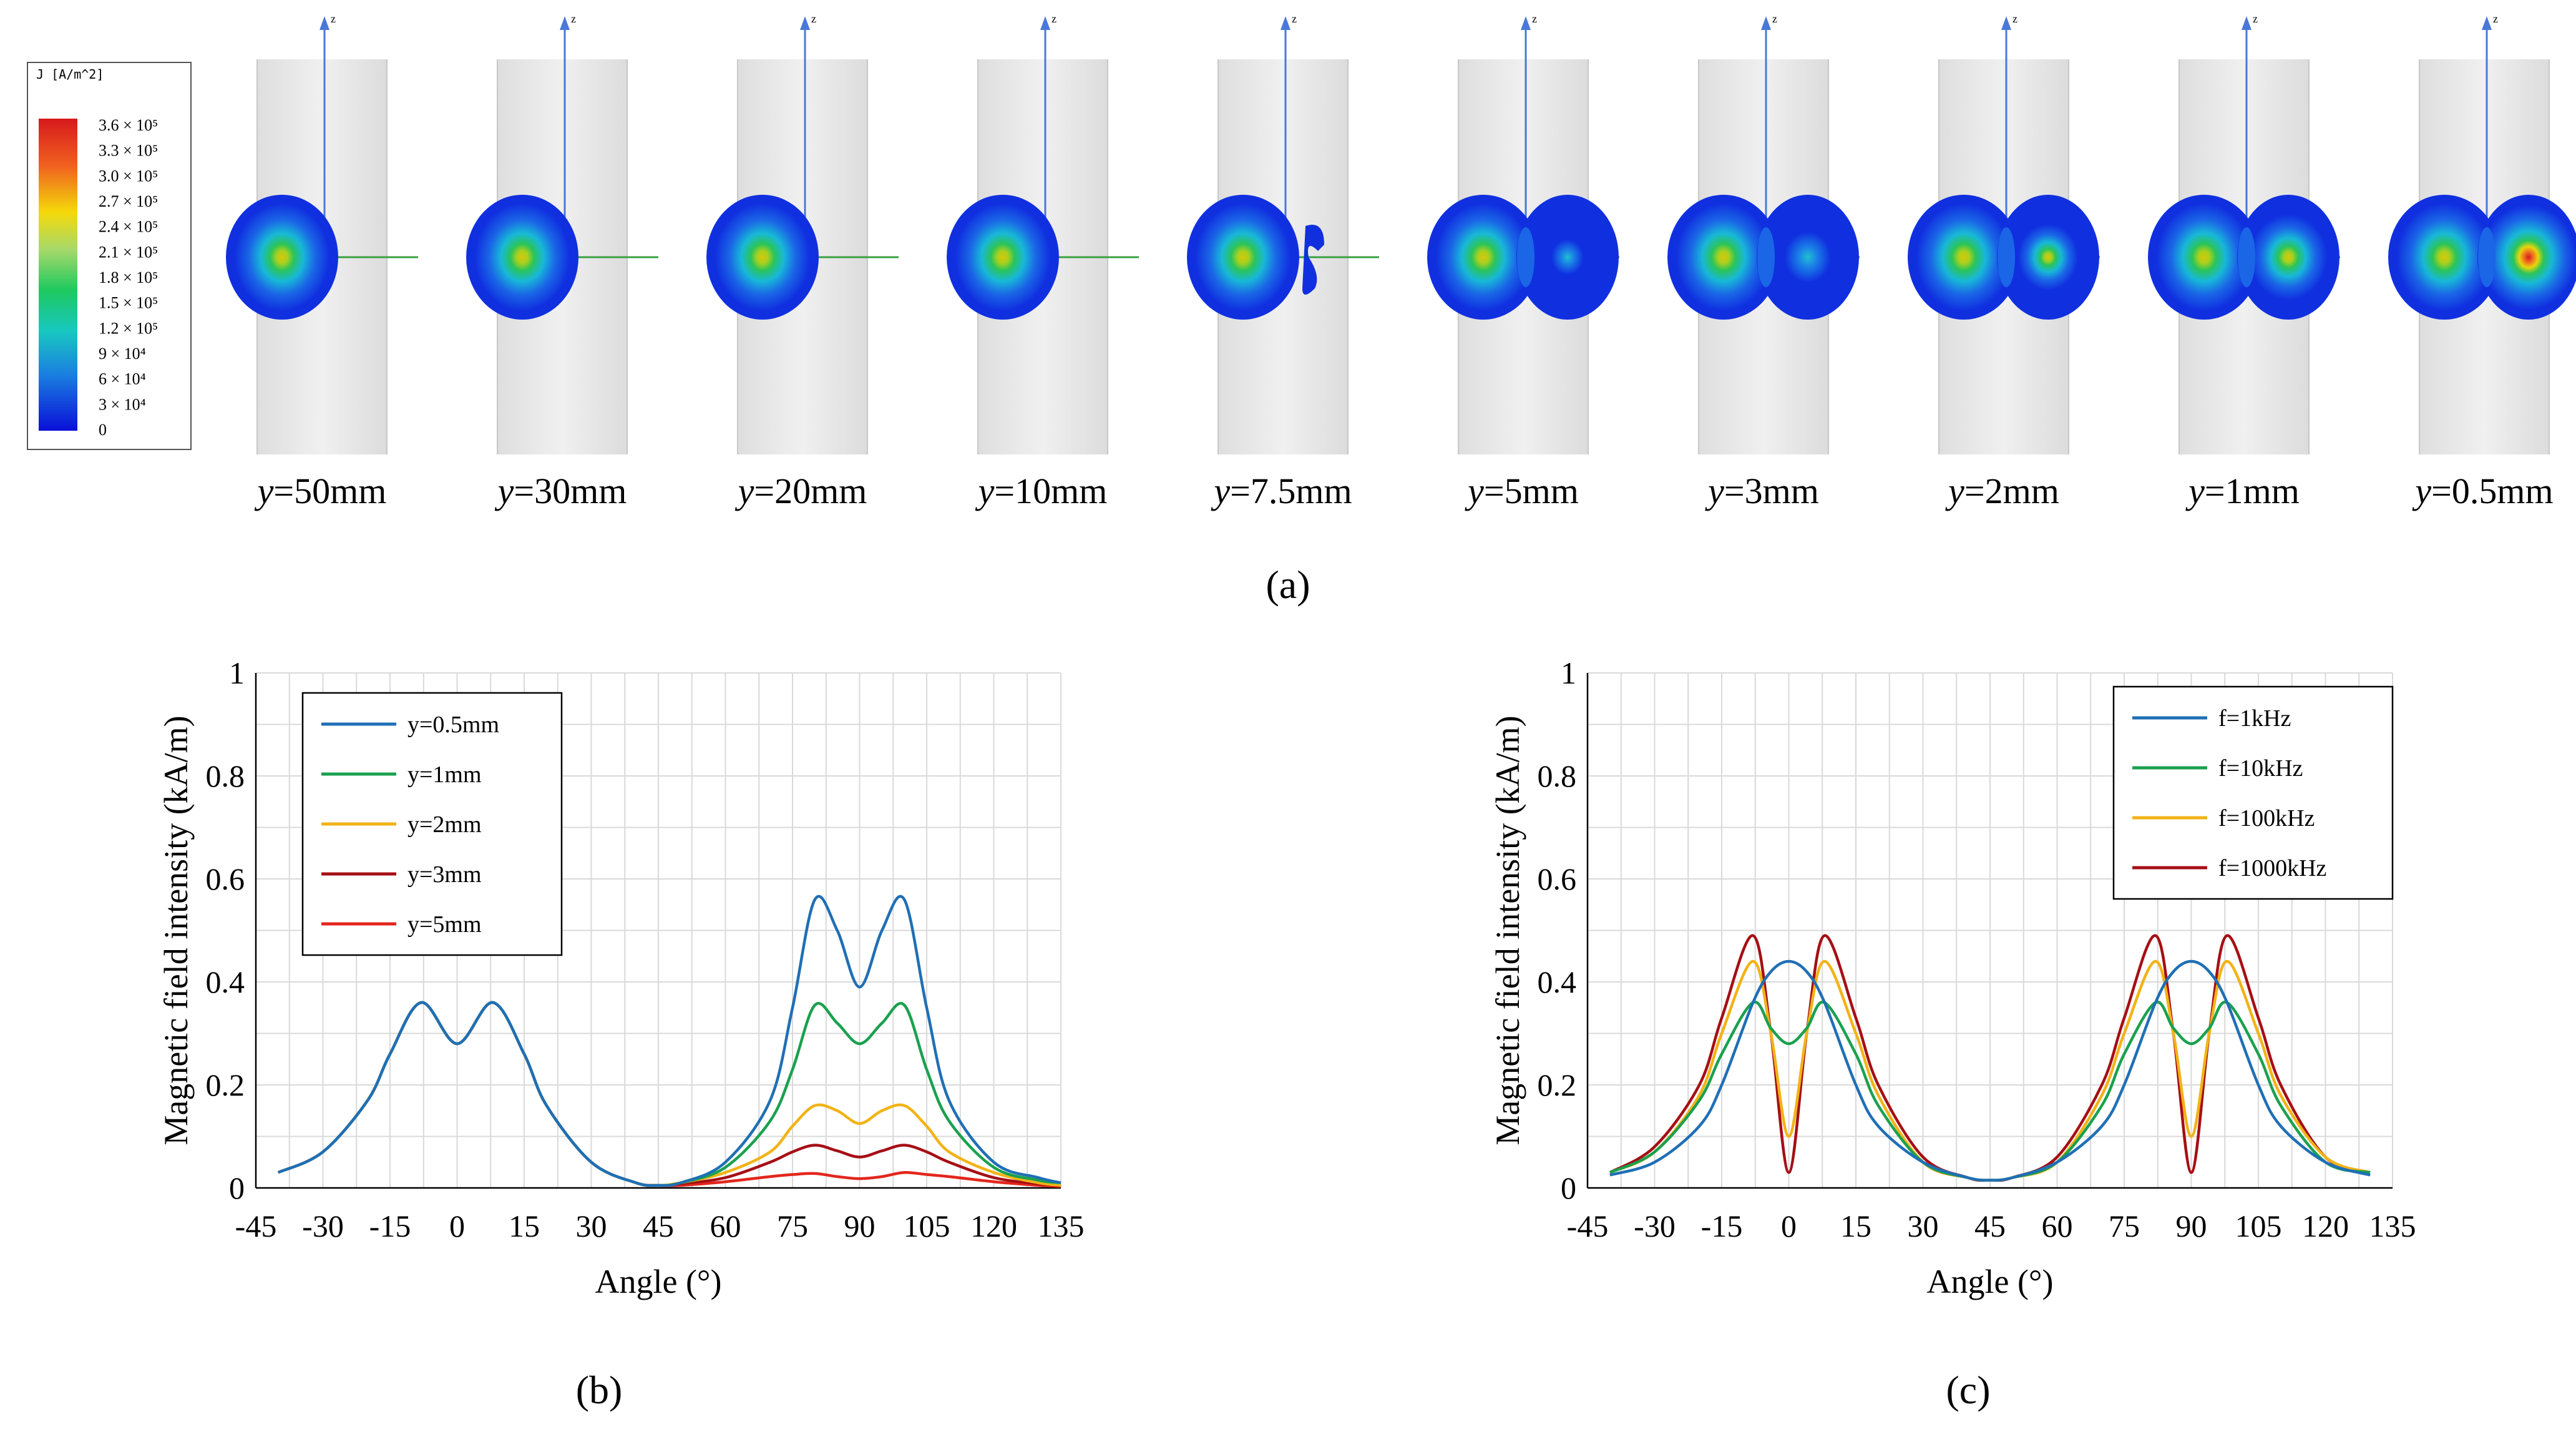 The width and height of the screenshot is (2576, 1437). Describe the element at coordinates (122, 379) in the screenshot. I see `colorbar-tick-label: 6 × 10⁴` at that location.